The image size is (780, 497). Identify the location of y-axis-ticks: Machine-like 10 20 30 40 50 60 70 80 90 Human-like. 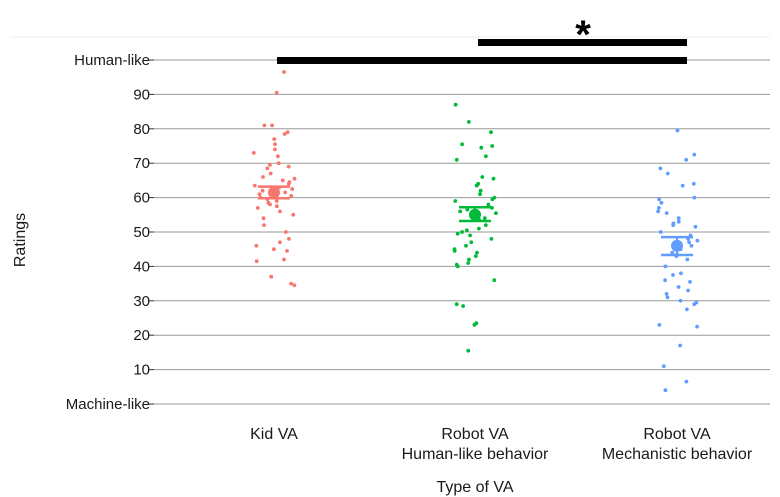
(110, 232).